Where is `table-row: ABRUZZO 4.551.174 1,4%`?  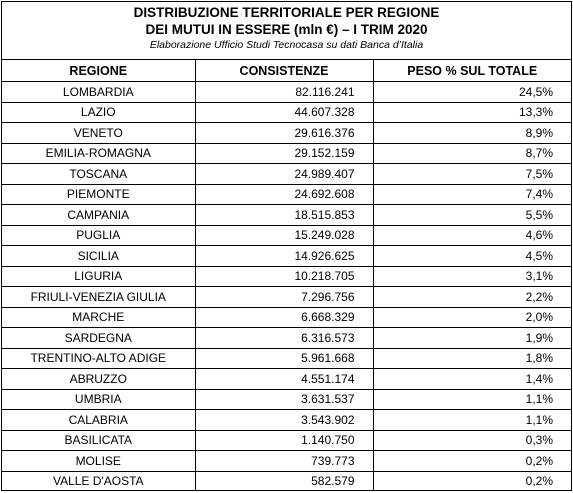
table-row: ABRUZZO 4.551.174 1,4% is located at coordinates (286, 379).